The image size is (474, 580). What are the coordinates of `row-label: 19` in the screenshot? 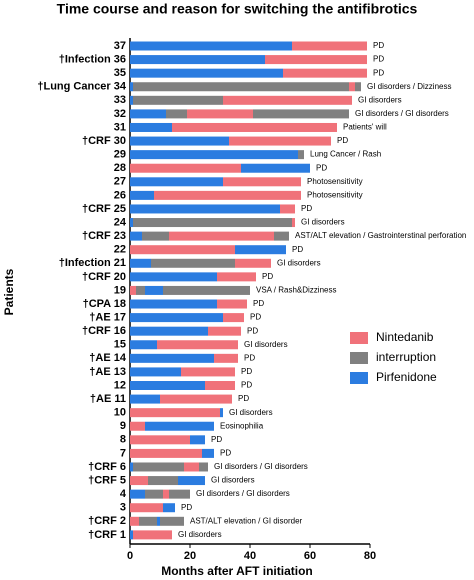 It's located at (120, 290).